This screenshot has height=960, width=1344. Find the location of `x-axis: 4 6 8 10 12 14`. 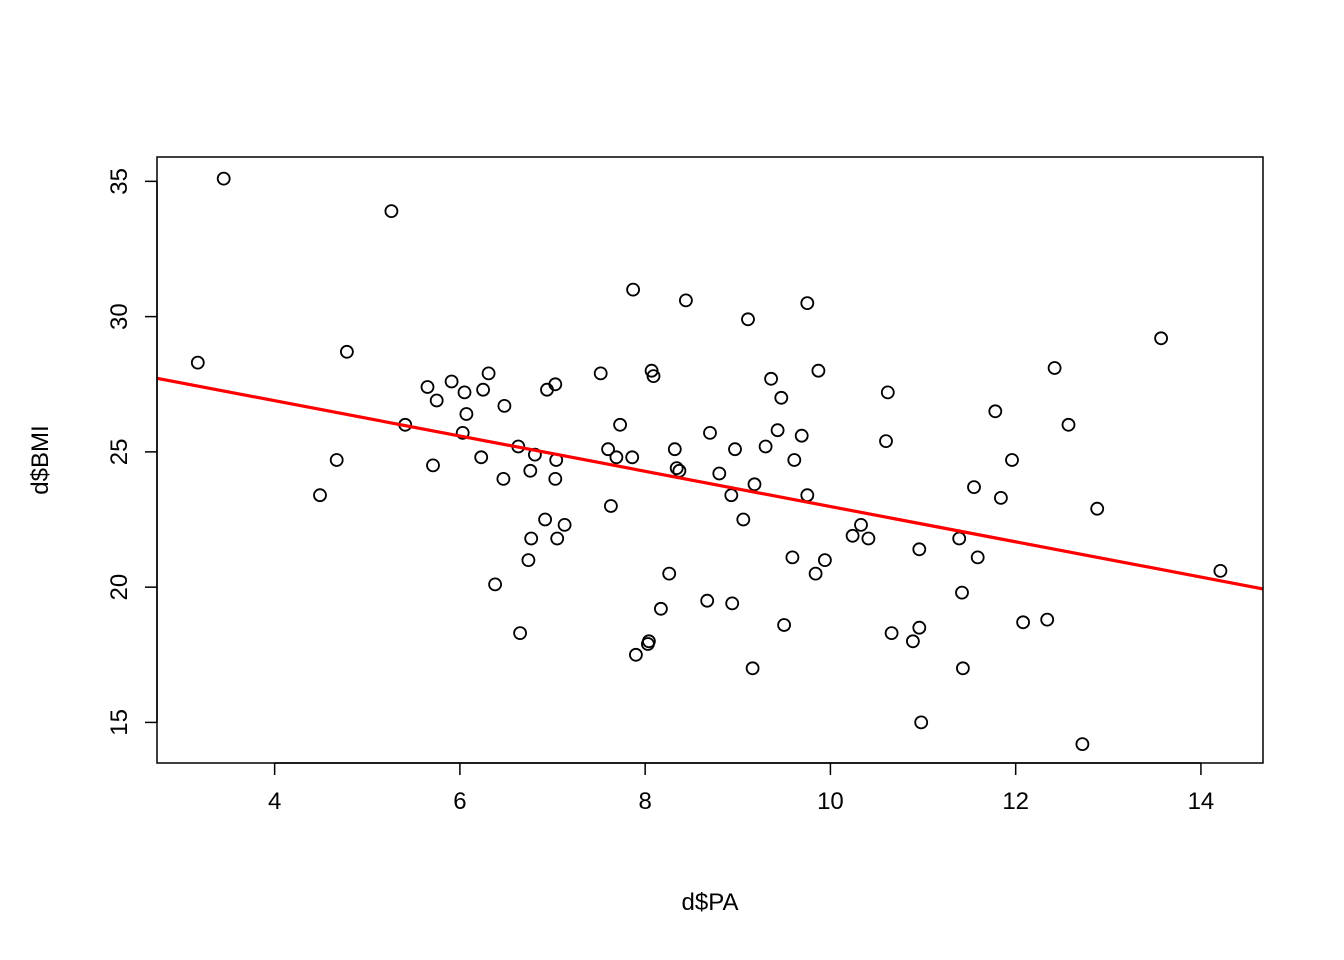

x-axis: 4 6 8 10 12 14 is located at coordinates (741, 788).